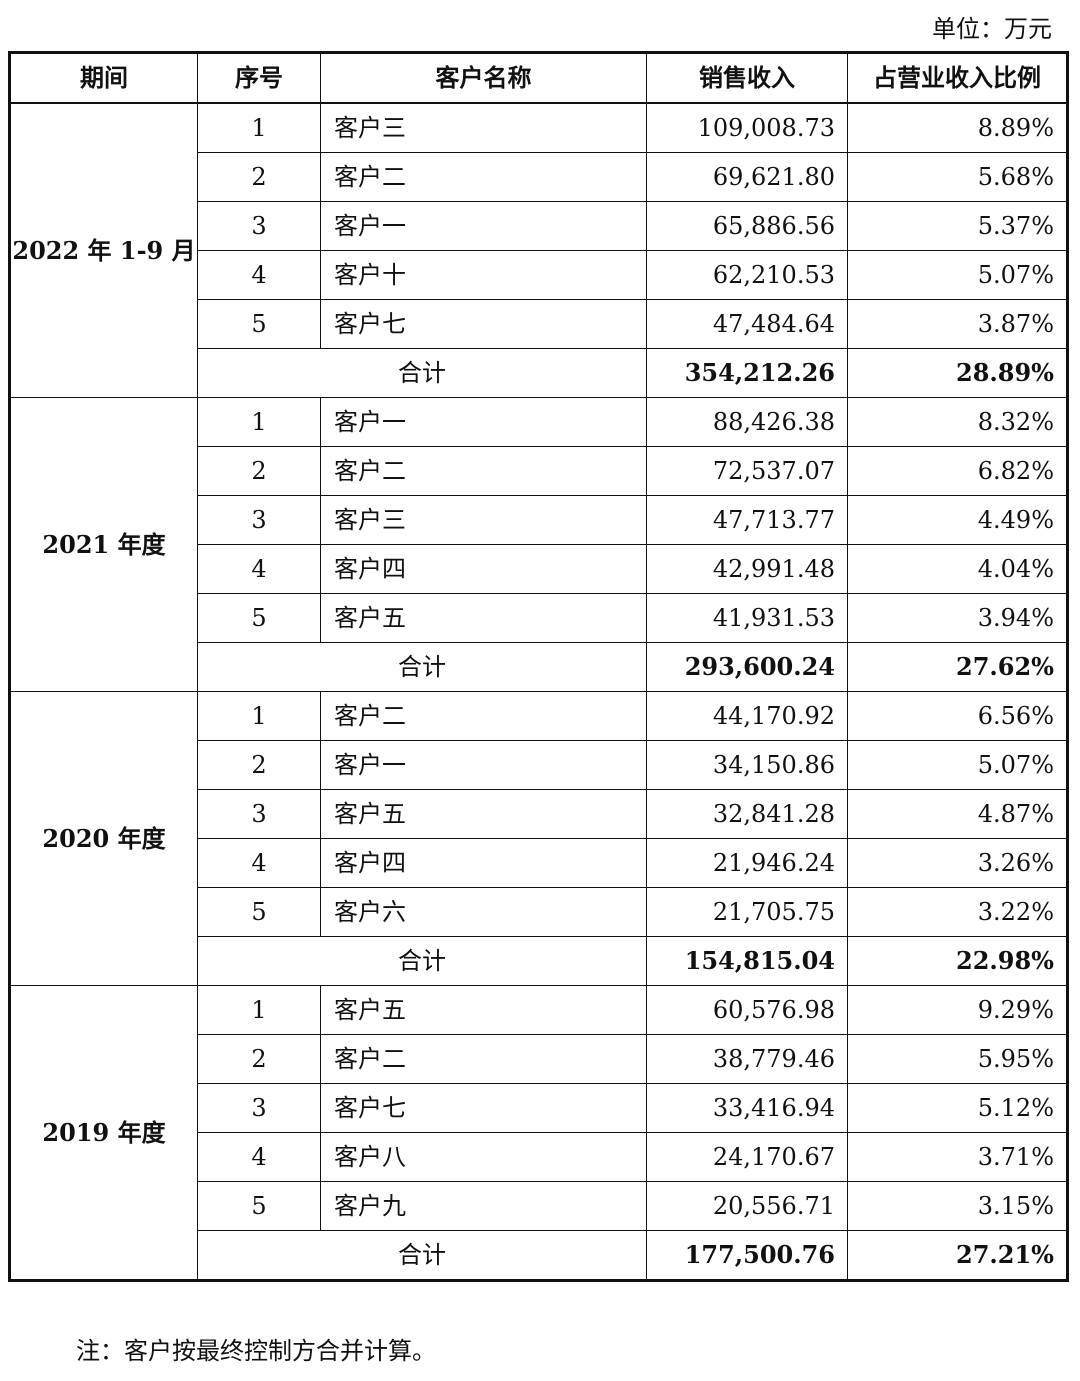  Describe the element at coordinates (957, 716) in the screenshot. I see `ratio-cell: 6.56%` at that location.